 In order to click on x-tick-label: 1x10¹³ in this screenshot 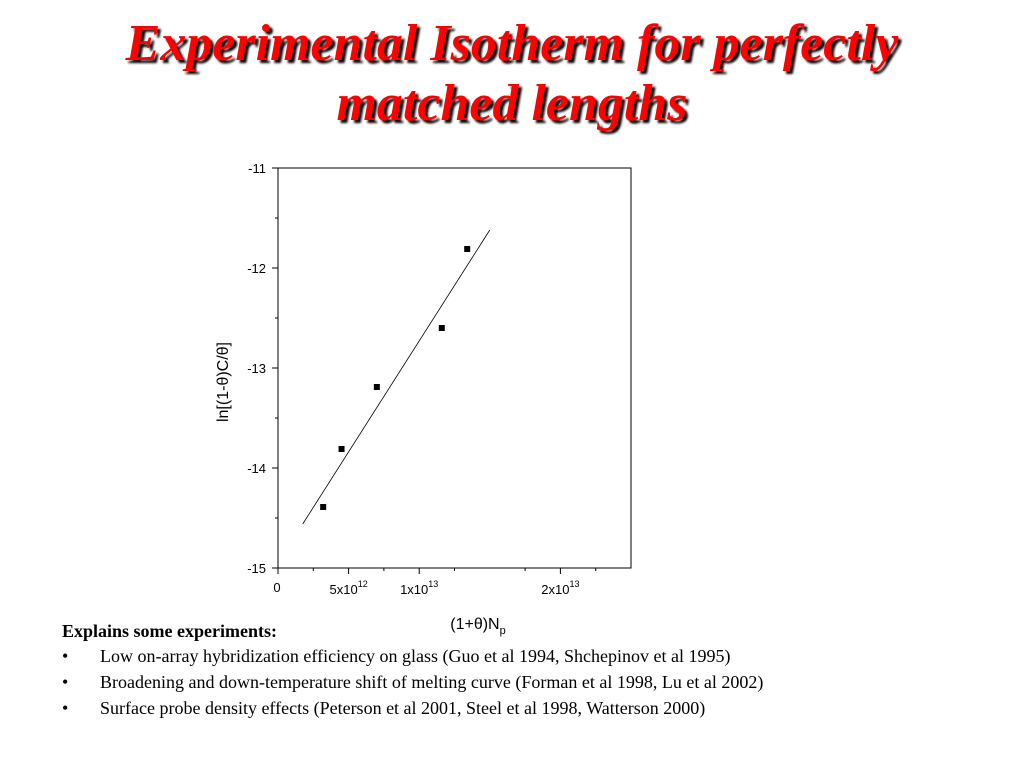, I will do `click(419, 588)`.